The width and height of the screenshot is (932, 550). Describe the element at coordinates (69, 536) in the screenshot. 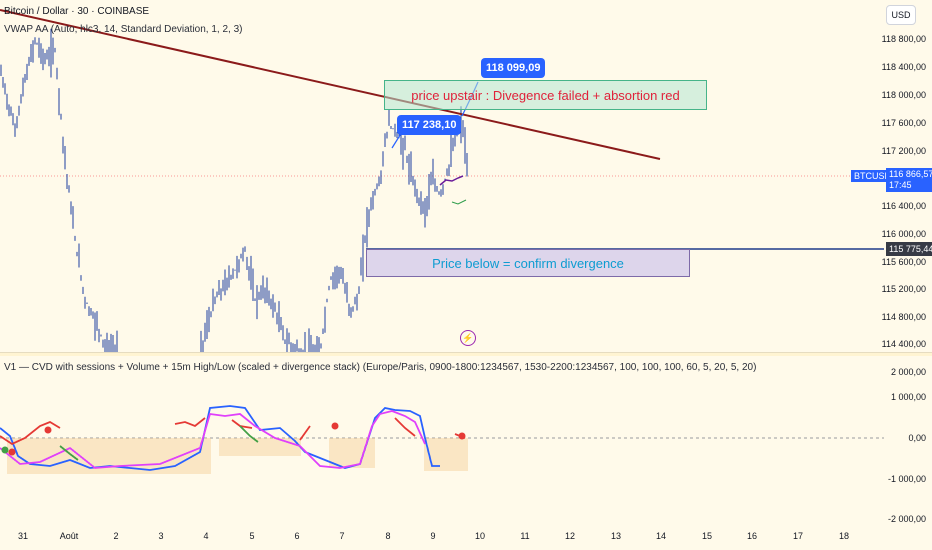

I see `time-tick: Août` at that location.